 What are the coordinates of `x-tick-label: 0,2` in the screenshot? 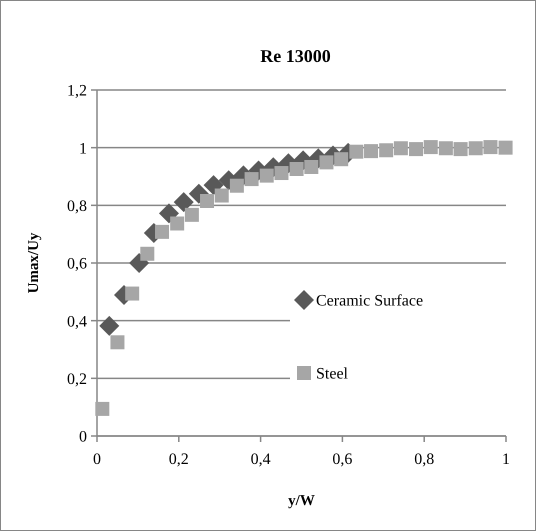 It's located at (178, 459).